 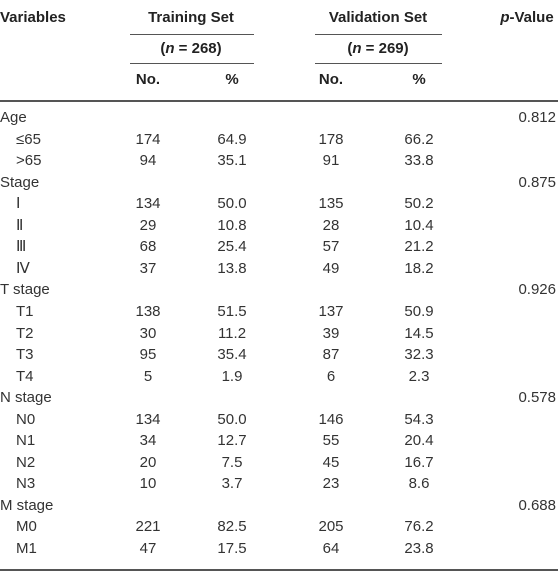 What do you see at coordinates (419, 419) in the screenshot?
I see `cell: 54.3` at bounding box center [419, 419].